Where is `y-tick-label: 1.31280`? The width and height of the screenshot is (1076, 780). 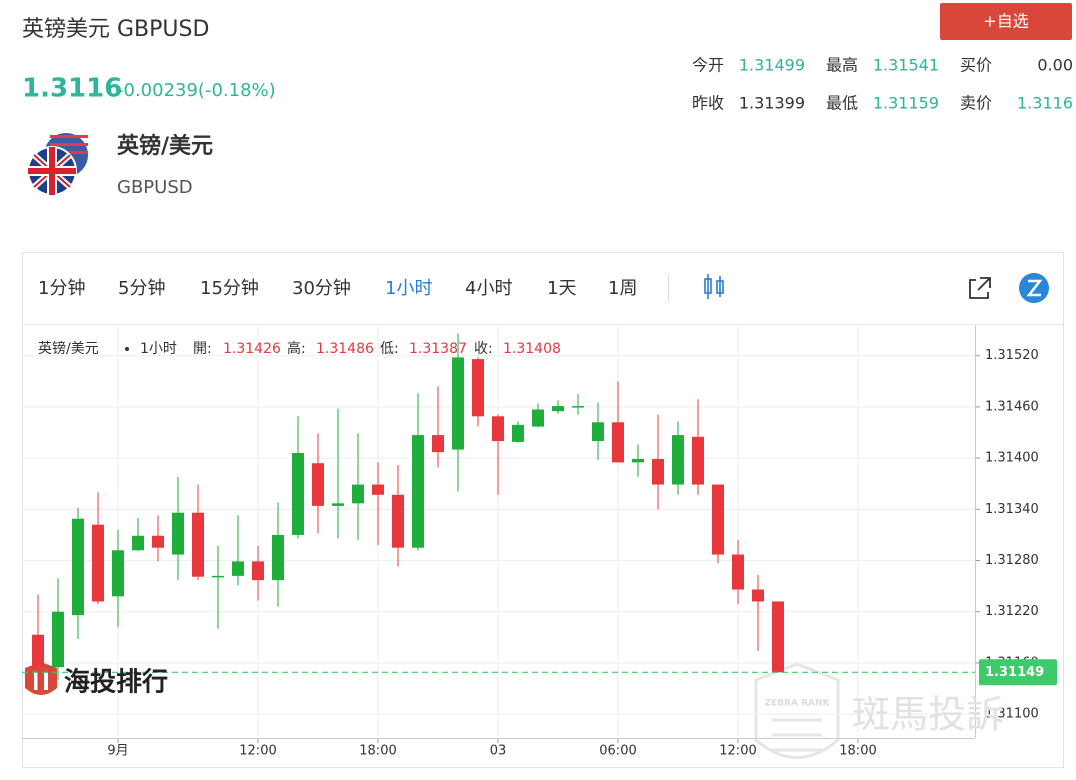 y-tick-label: 1.31280 is located at coordinates (1012, 560).